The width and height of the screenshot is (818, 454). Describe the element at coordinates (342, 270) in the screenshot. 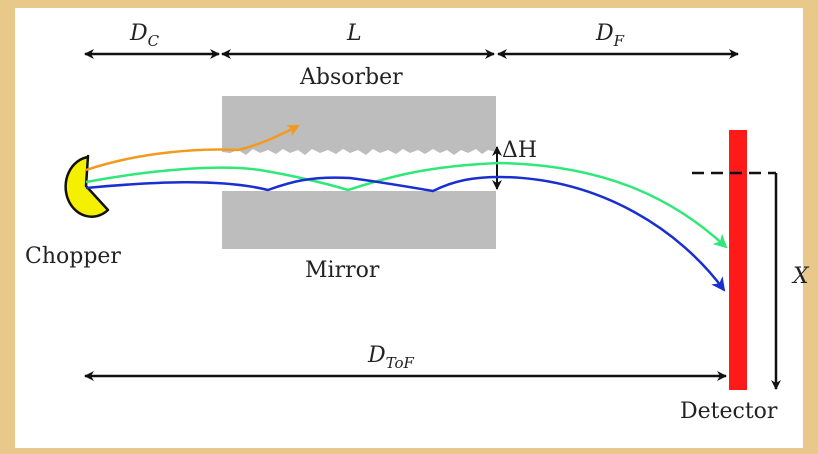

I see `mirror-label: Mirror` at that location.